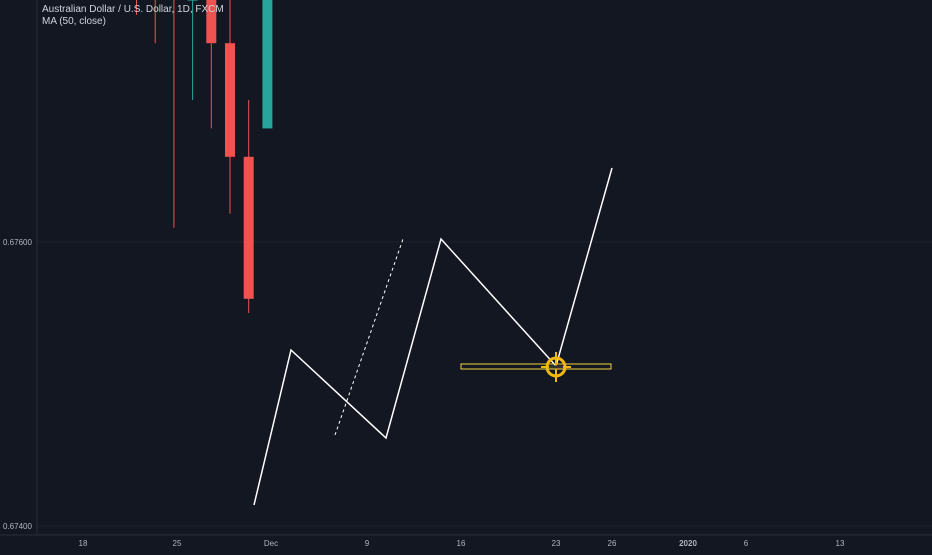 This screenshot has height=555, width=932. Describe the element at coordinates (83, 543) in the screenshot. I see `time-tick-label: 18` at that location.